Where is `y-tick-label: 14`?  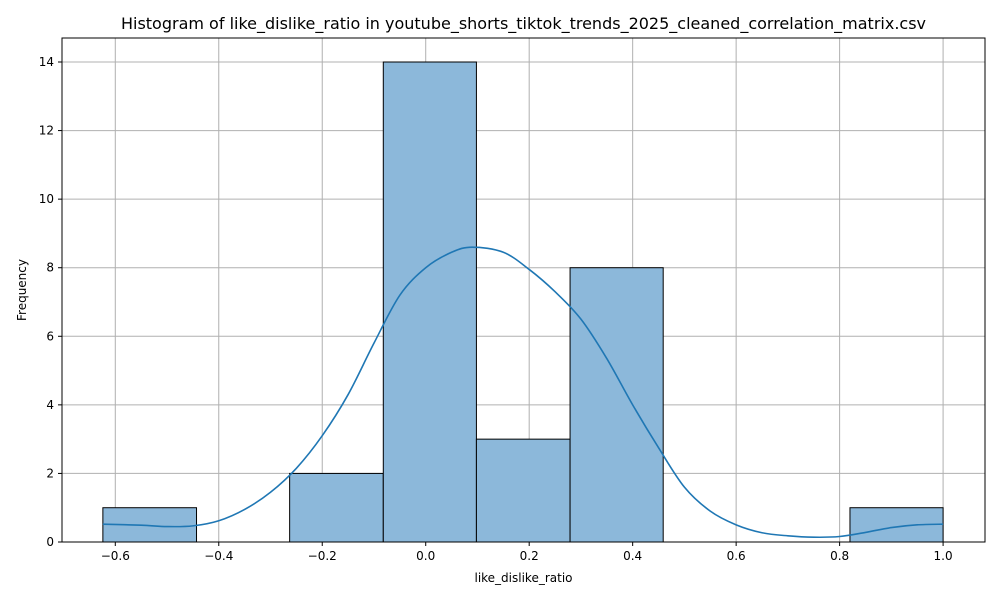 y-tick-label: 14 is located at coordinates (46, 62).